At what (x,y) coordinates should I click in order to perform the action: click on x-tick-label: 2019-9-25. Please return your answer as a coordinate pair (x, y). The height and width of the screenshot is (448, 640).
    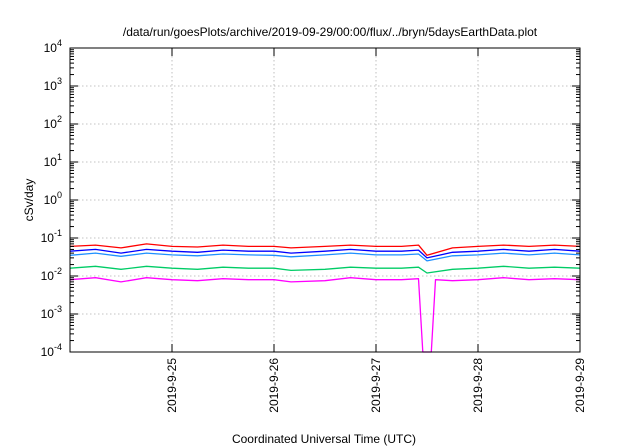
    Looking at the image, I should click on (172, 385).